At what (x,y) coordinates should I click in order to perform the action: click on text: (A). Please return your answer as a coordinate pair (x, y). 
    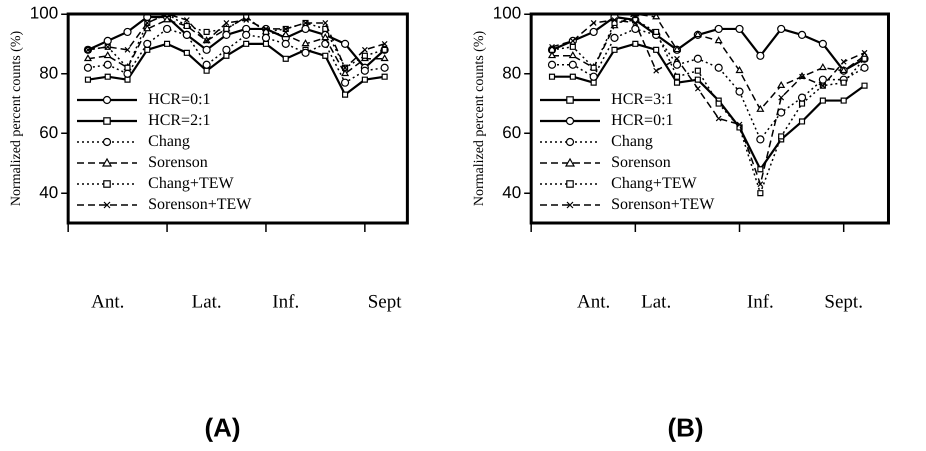
    Looking at the image, I should click on (222, 427).